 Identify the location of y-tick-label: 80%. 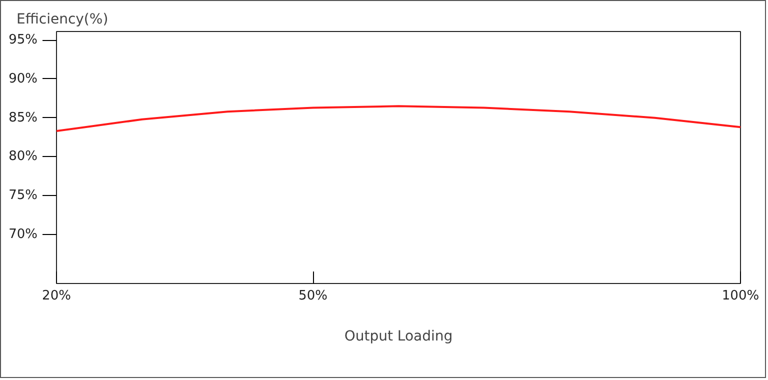
(23, 156).